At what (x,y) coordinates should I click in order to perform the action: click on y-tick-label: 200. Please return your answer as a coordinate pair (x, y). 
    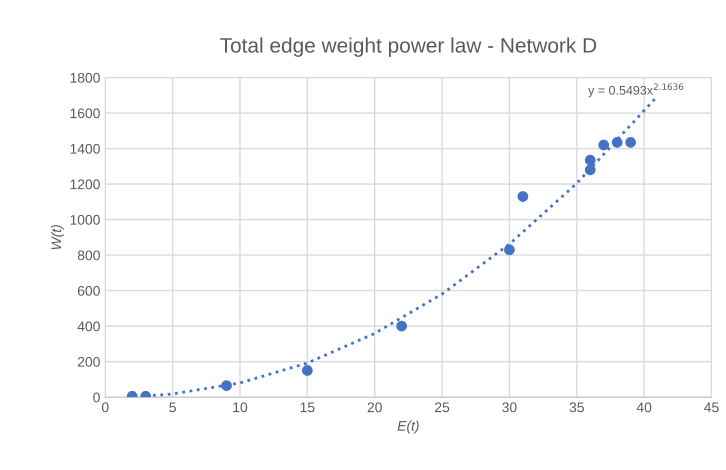
    Looking at the image, I should click on (89, 361).